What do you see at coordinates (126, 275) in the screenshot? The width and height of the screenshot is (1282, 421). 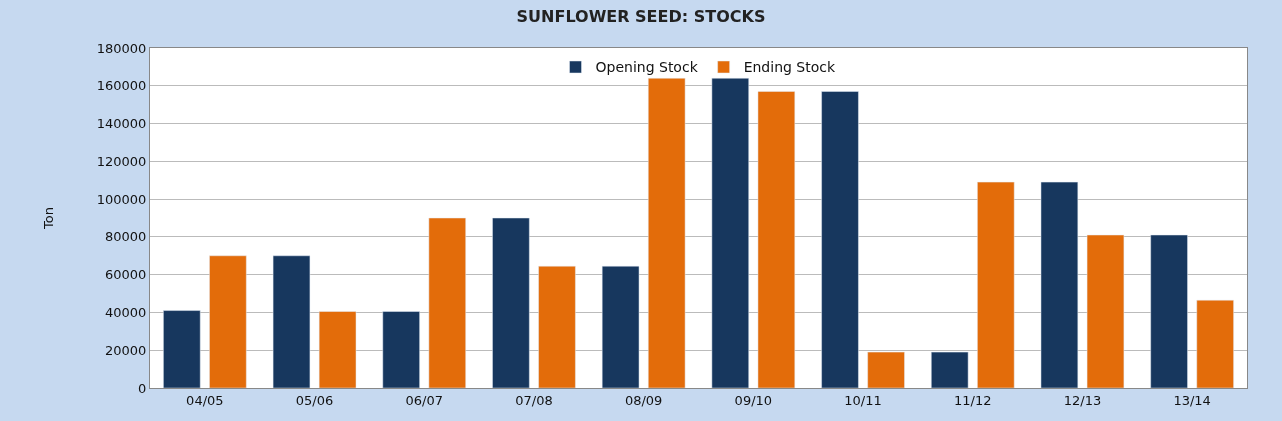 I see `y-tick-label: 60000` at bounding box center [126, 275].